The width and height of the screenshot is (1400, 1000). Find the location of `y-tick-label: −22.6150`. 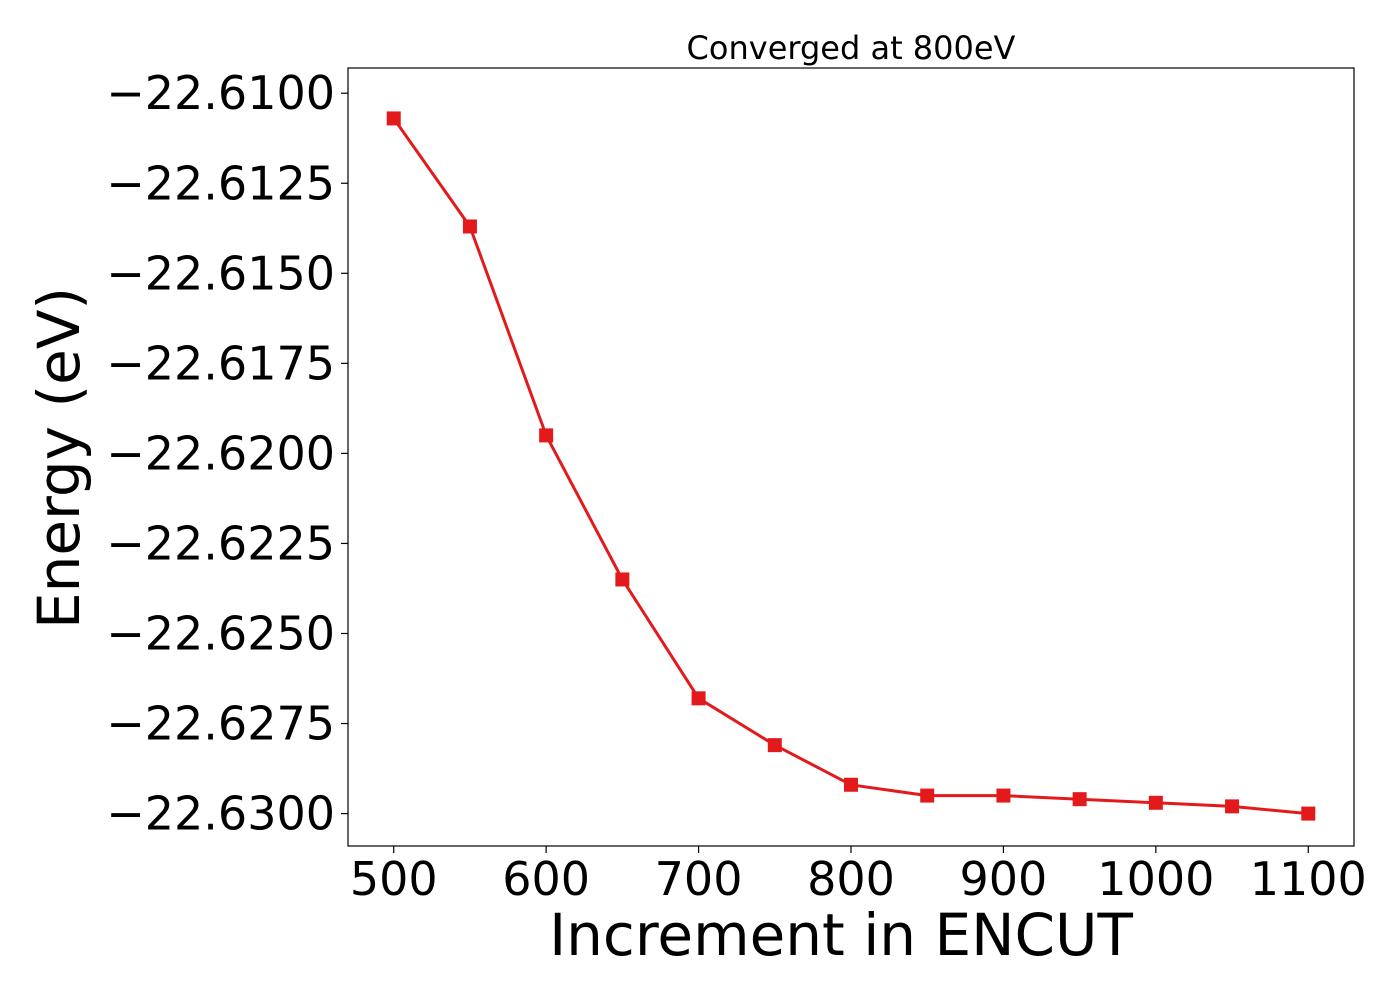

y-tick-label: −22.6150 is located at coordinates (220, 273).